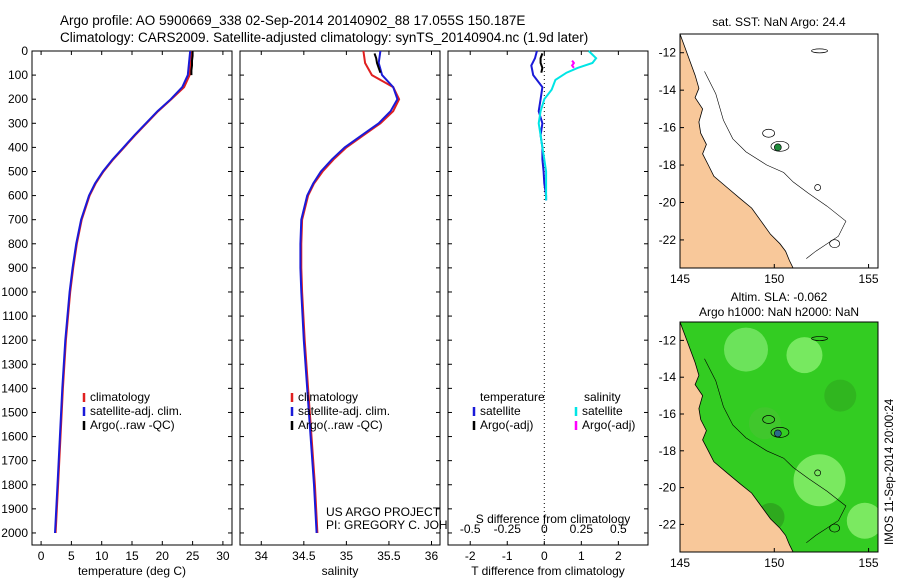 This screenshot has width=900, height=580. I want to click on salinity-diff-tick-label: -0.25, so click(508, 529).